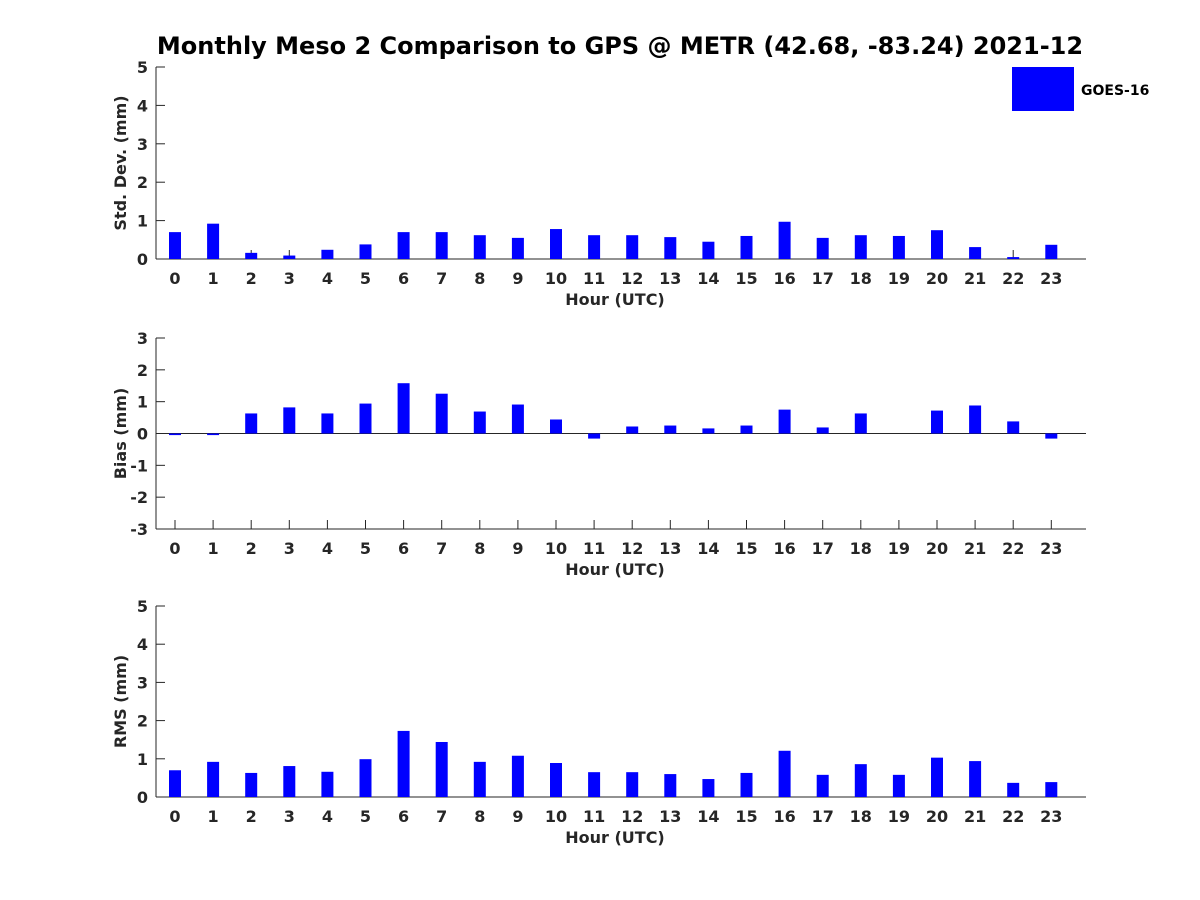  What do you see at coordinates (1080, 89) in the screenshot?
I see `chart-legend: GOES-16` at bounding box center [1080, 89].